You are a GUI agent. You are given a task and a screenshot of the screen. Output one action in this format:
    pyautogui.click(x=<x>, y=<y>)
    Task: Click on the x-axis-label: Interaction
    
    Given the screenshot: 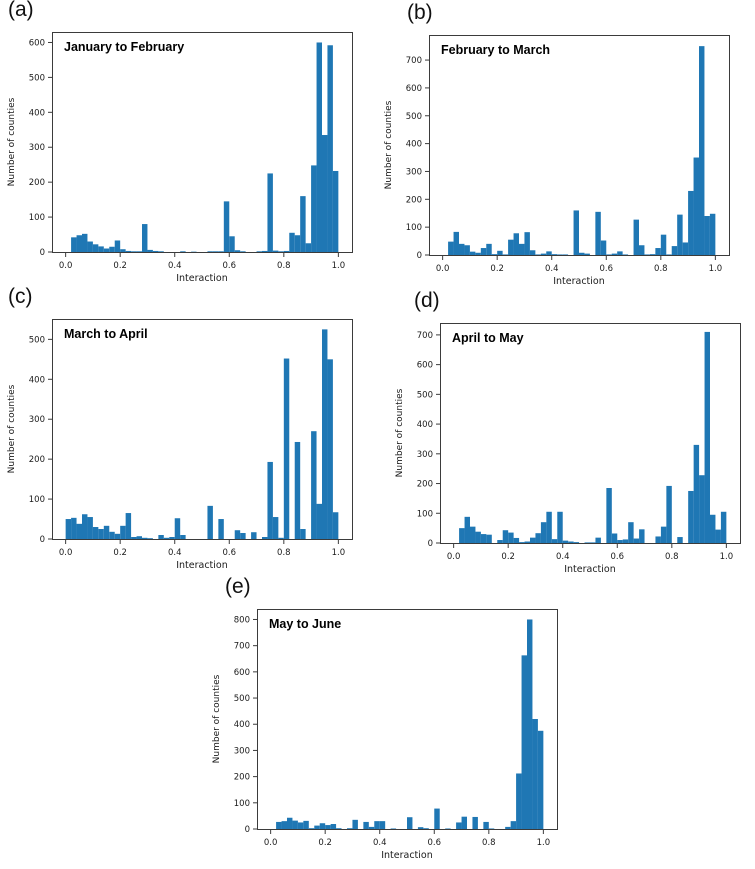 What is the action you would take?
    pyautogui.click(x=202, y=565)
    